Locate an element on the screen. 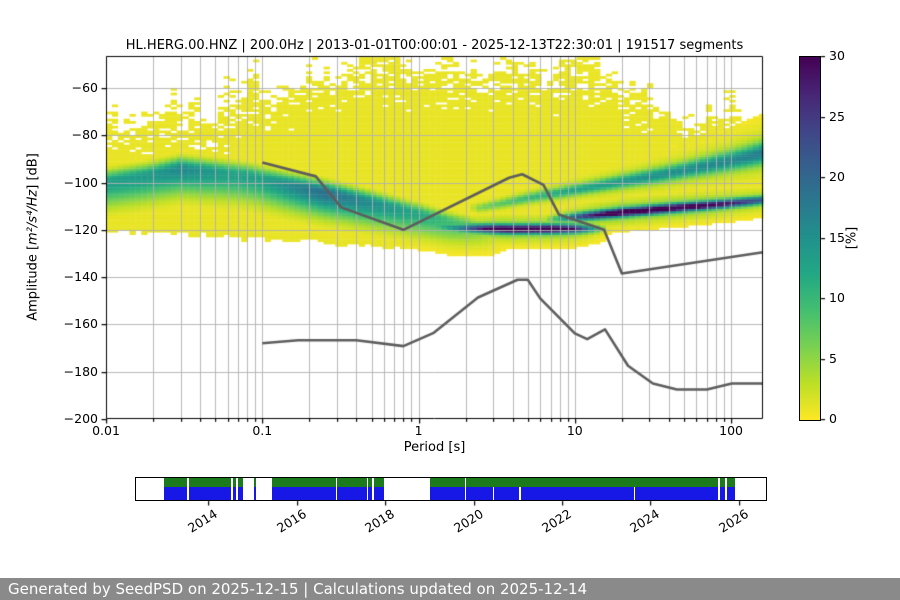 This screenshot has height=600, width=900. y-tick-label: −140 is located at coordinates (80, 277).